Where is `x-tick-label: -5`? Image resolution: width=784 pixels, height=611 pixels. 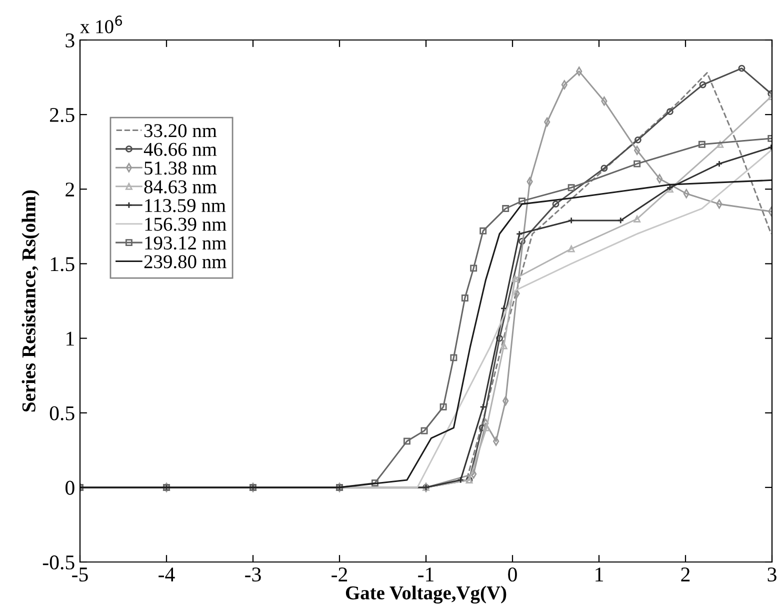 x-tick-label: -5 is located at coordinates (80, 575).